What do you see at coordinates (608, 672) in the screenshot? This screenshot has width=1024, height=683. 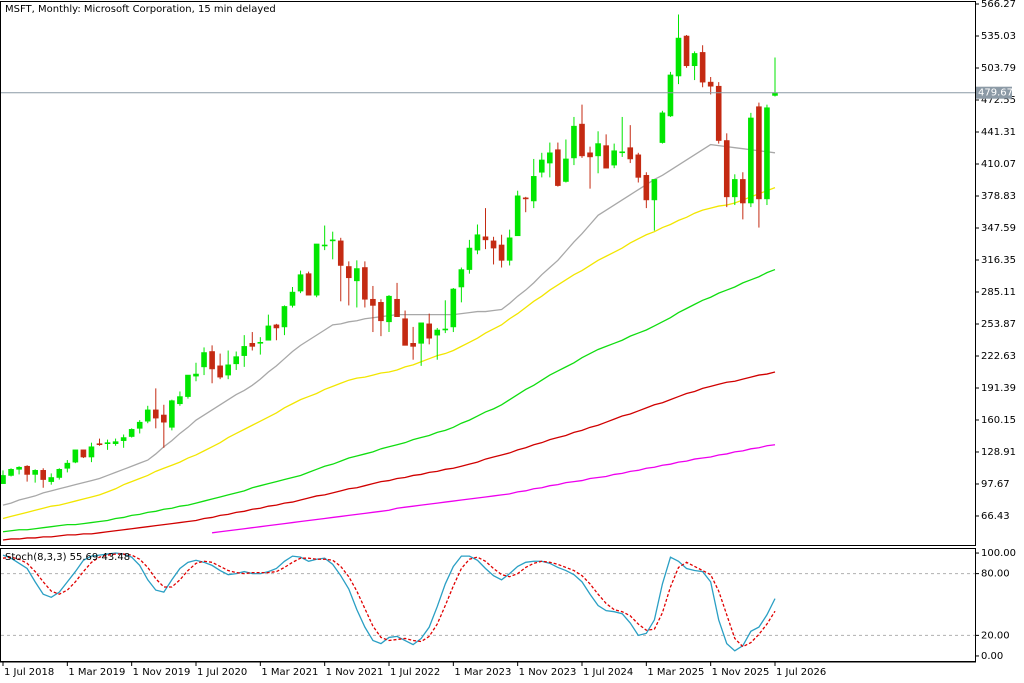 I see `x-tick-label: 1 Jul 2024` at bounding box center [608, 672].